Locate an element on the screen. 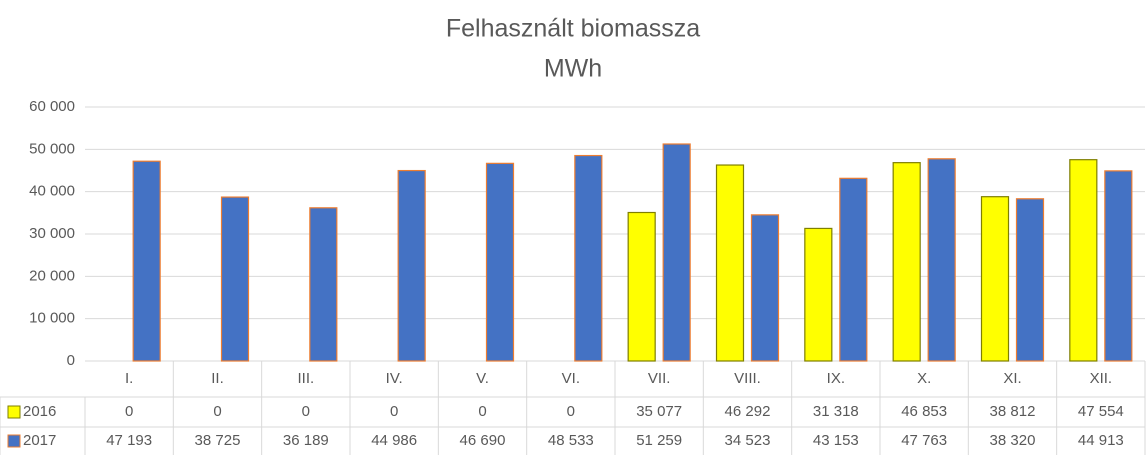 The image size is (1146, 455). x-tick-label: VII. is located at coordinates (659, 378).